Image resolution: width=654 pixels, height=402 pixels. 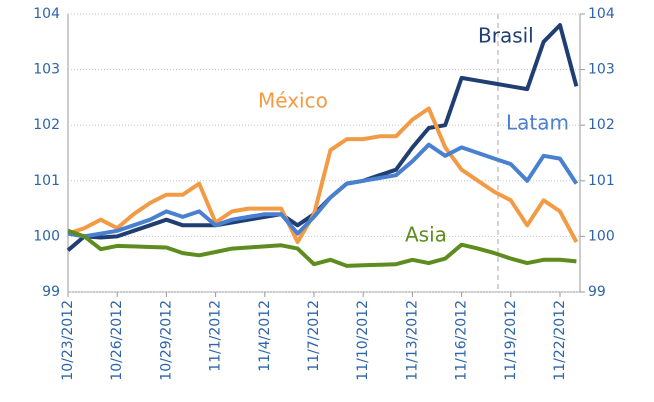 I want to click on x-tick-label: 11/1/2012, so click(x=216, y=336).